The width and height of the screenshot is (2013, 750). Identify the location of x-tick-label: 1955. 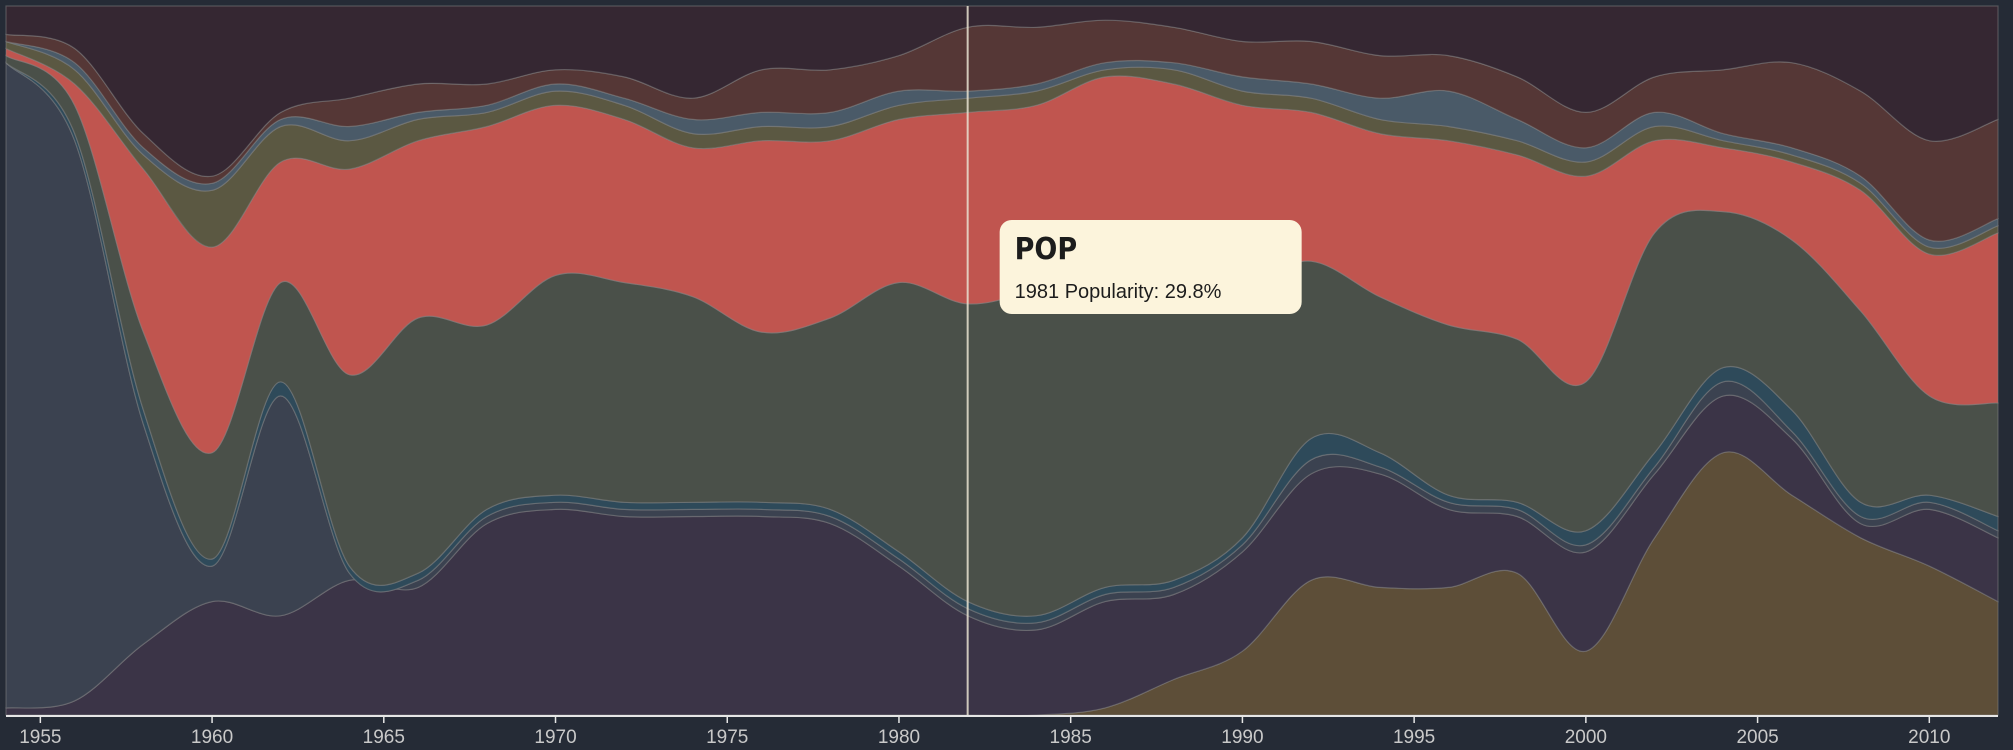
(40, 737).